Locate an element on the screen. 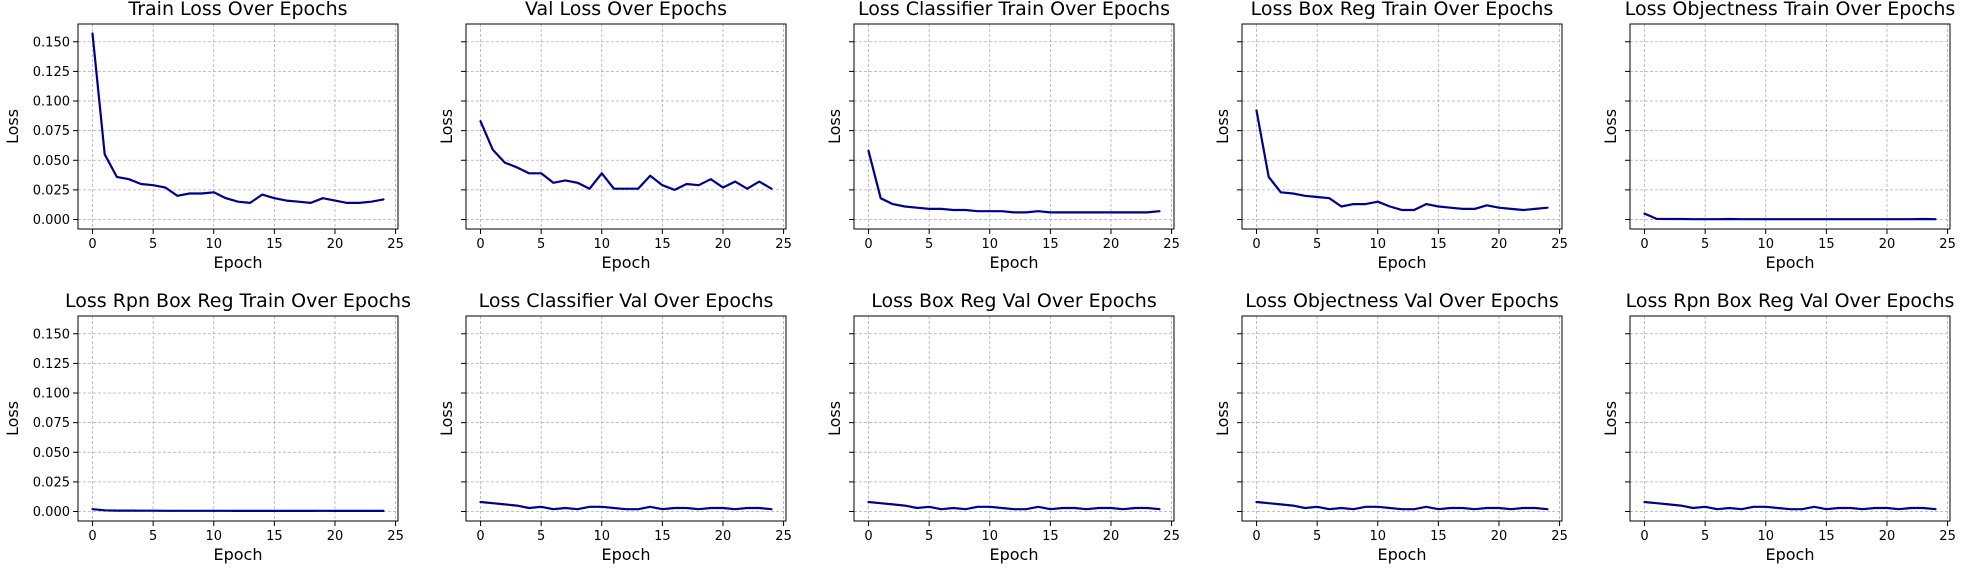 The height and width of the screenshot is (570, 1969). chart-title: Train Loss Over Epochs is located at coordinates (237, 10).